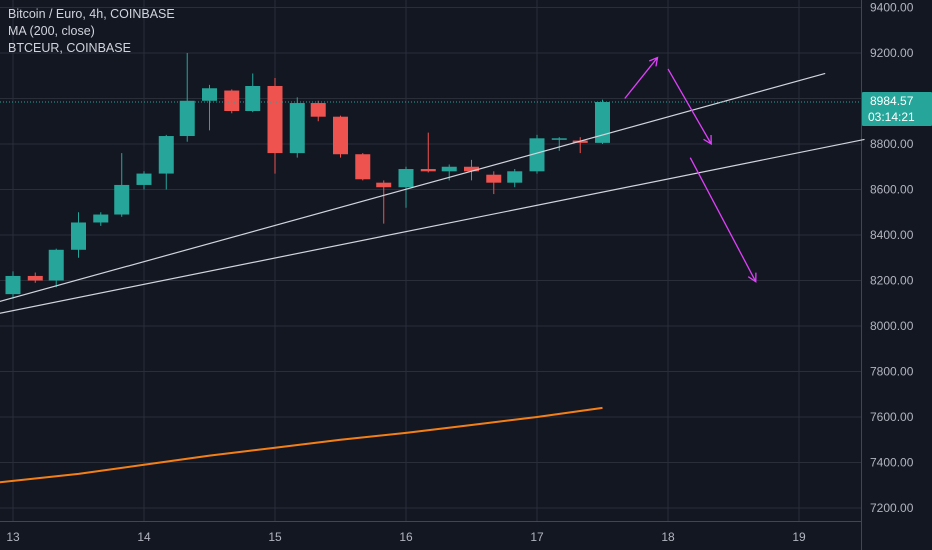  I want to click on last-price-tag-bg, so click(897, 109).